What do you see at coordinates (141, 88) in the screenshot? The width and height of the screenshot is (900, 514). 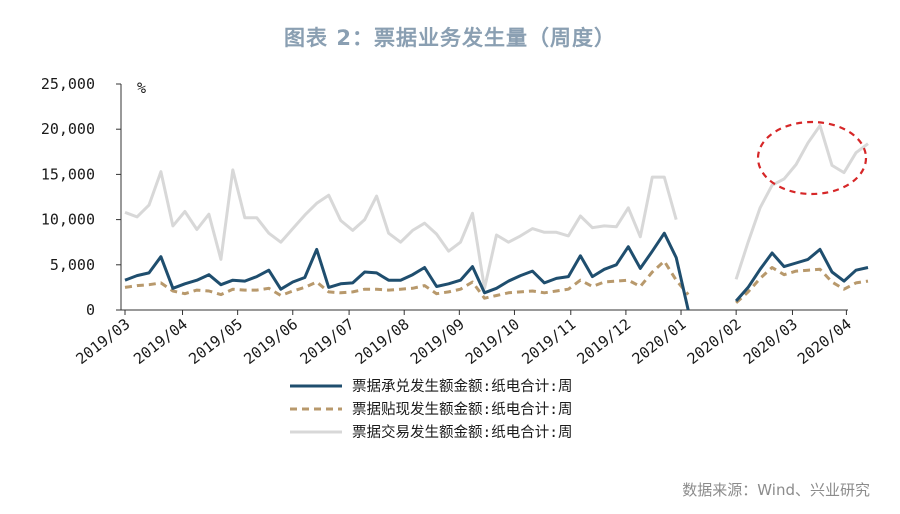 I see `y-unit-label: %` at bounding box center [141, 88].